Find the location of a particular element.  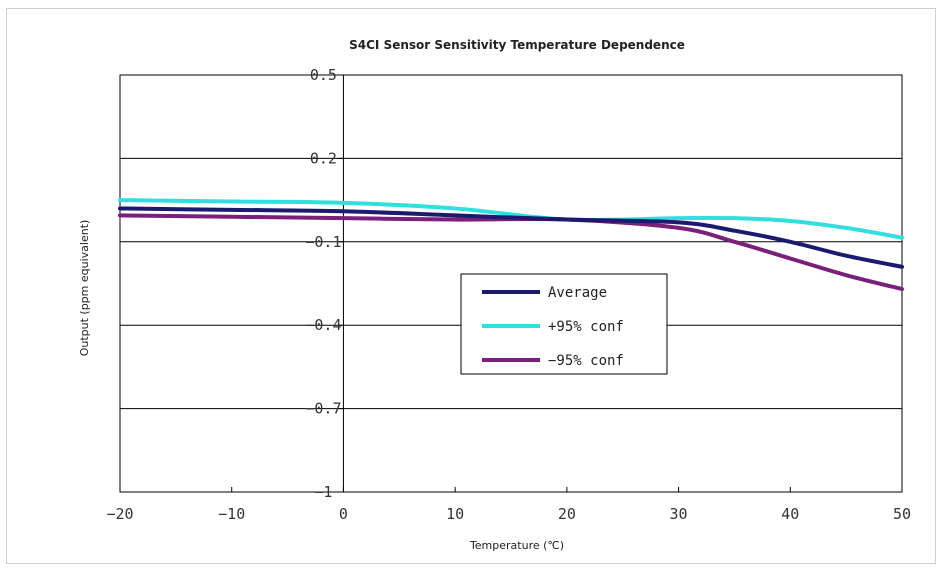

y-axis-title: Output (ppm equivalent) is located at coordinates (84, 288).